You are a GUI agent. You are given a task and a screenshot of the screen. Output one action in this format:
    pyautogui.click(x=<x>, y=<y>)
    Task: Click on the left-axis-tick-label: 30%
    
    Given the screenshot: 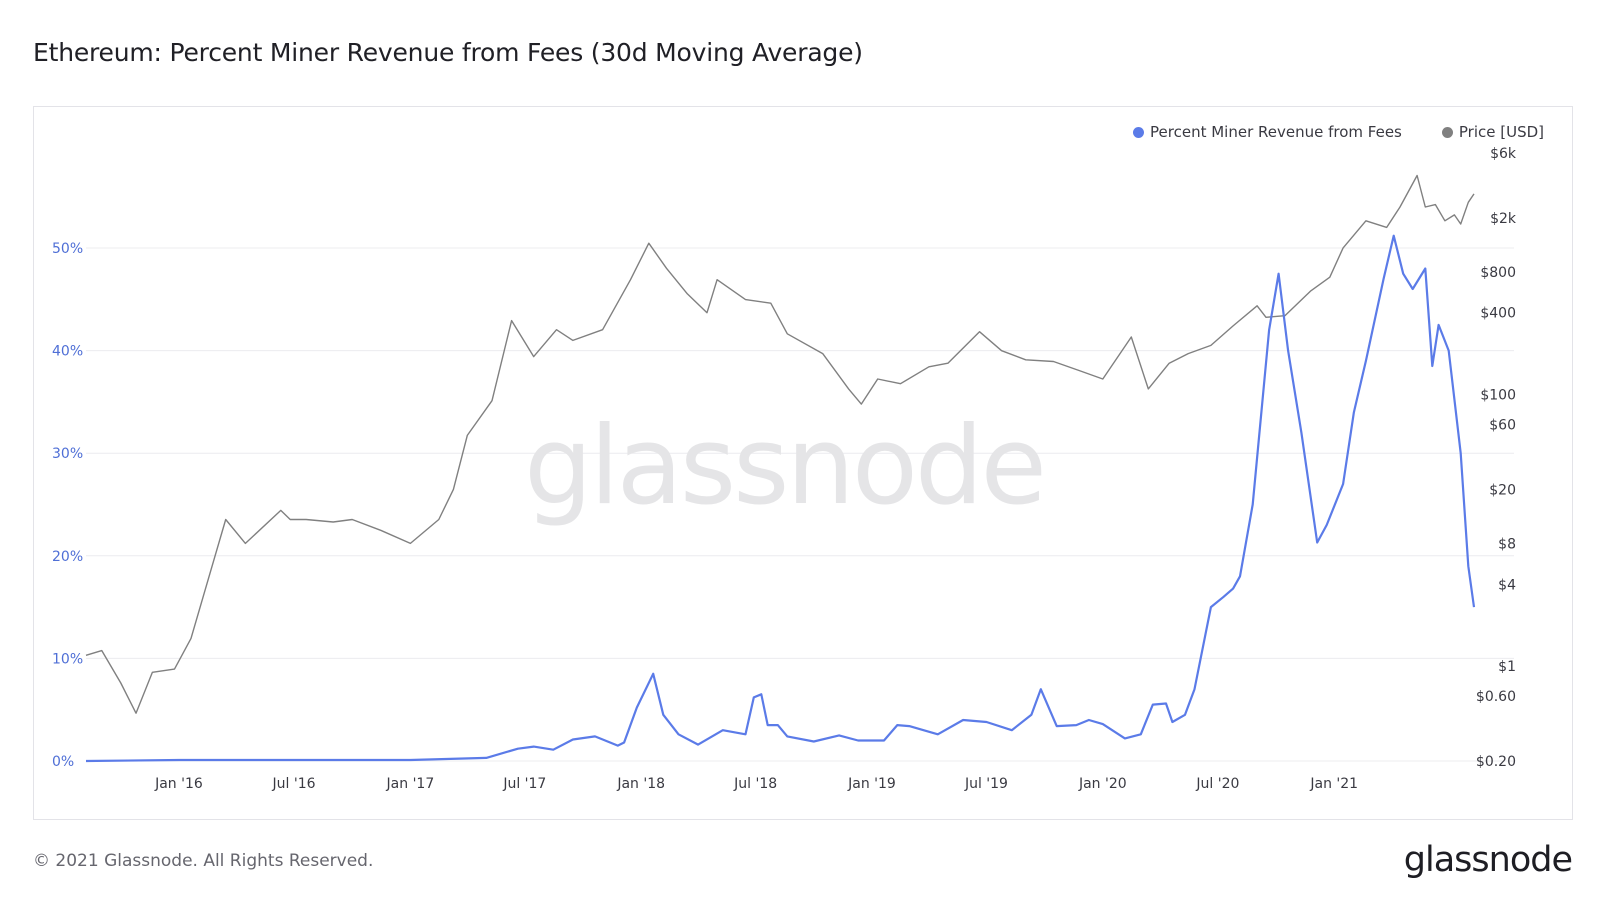 What is the action you would take?
    pyautogui.click(x=67, y=454)
    